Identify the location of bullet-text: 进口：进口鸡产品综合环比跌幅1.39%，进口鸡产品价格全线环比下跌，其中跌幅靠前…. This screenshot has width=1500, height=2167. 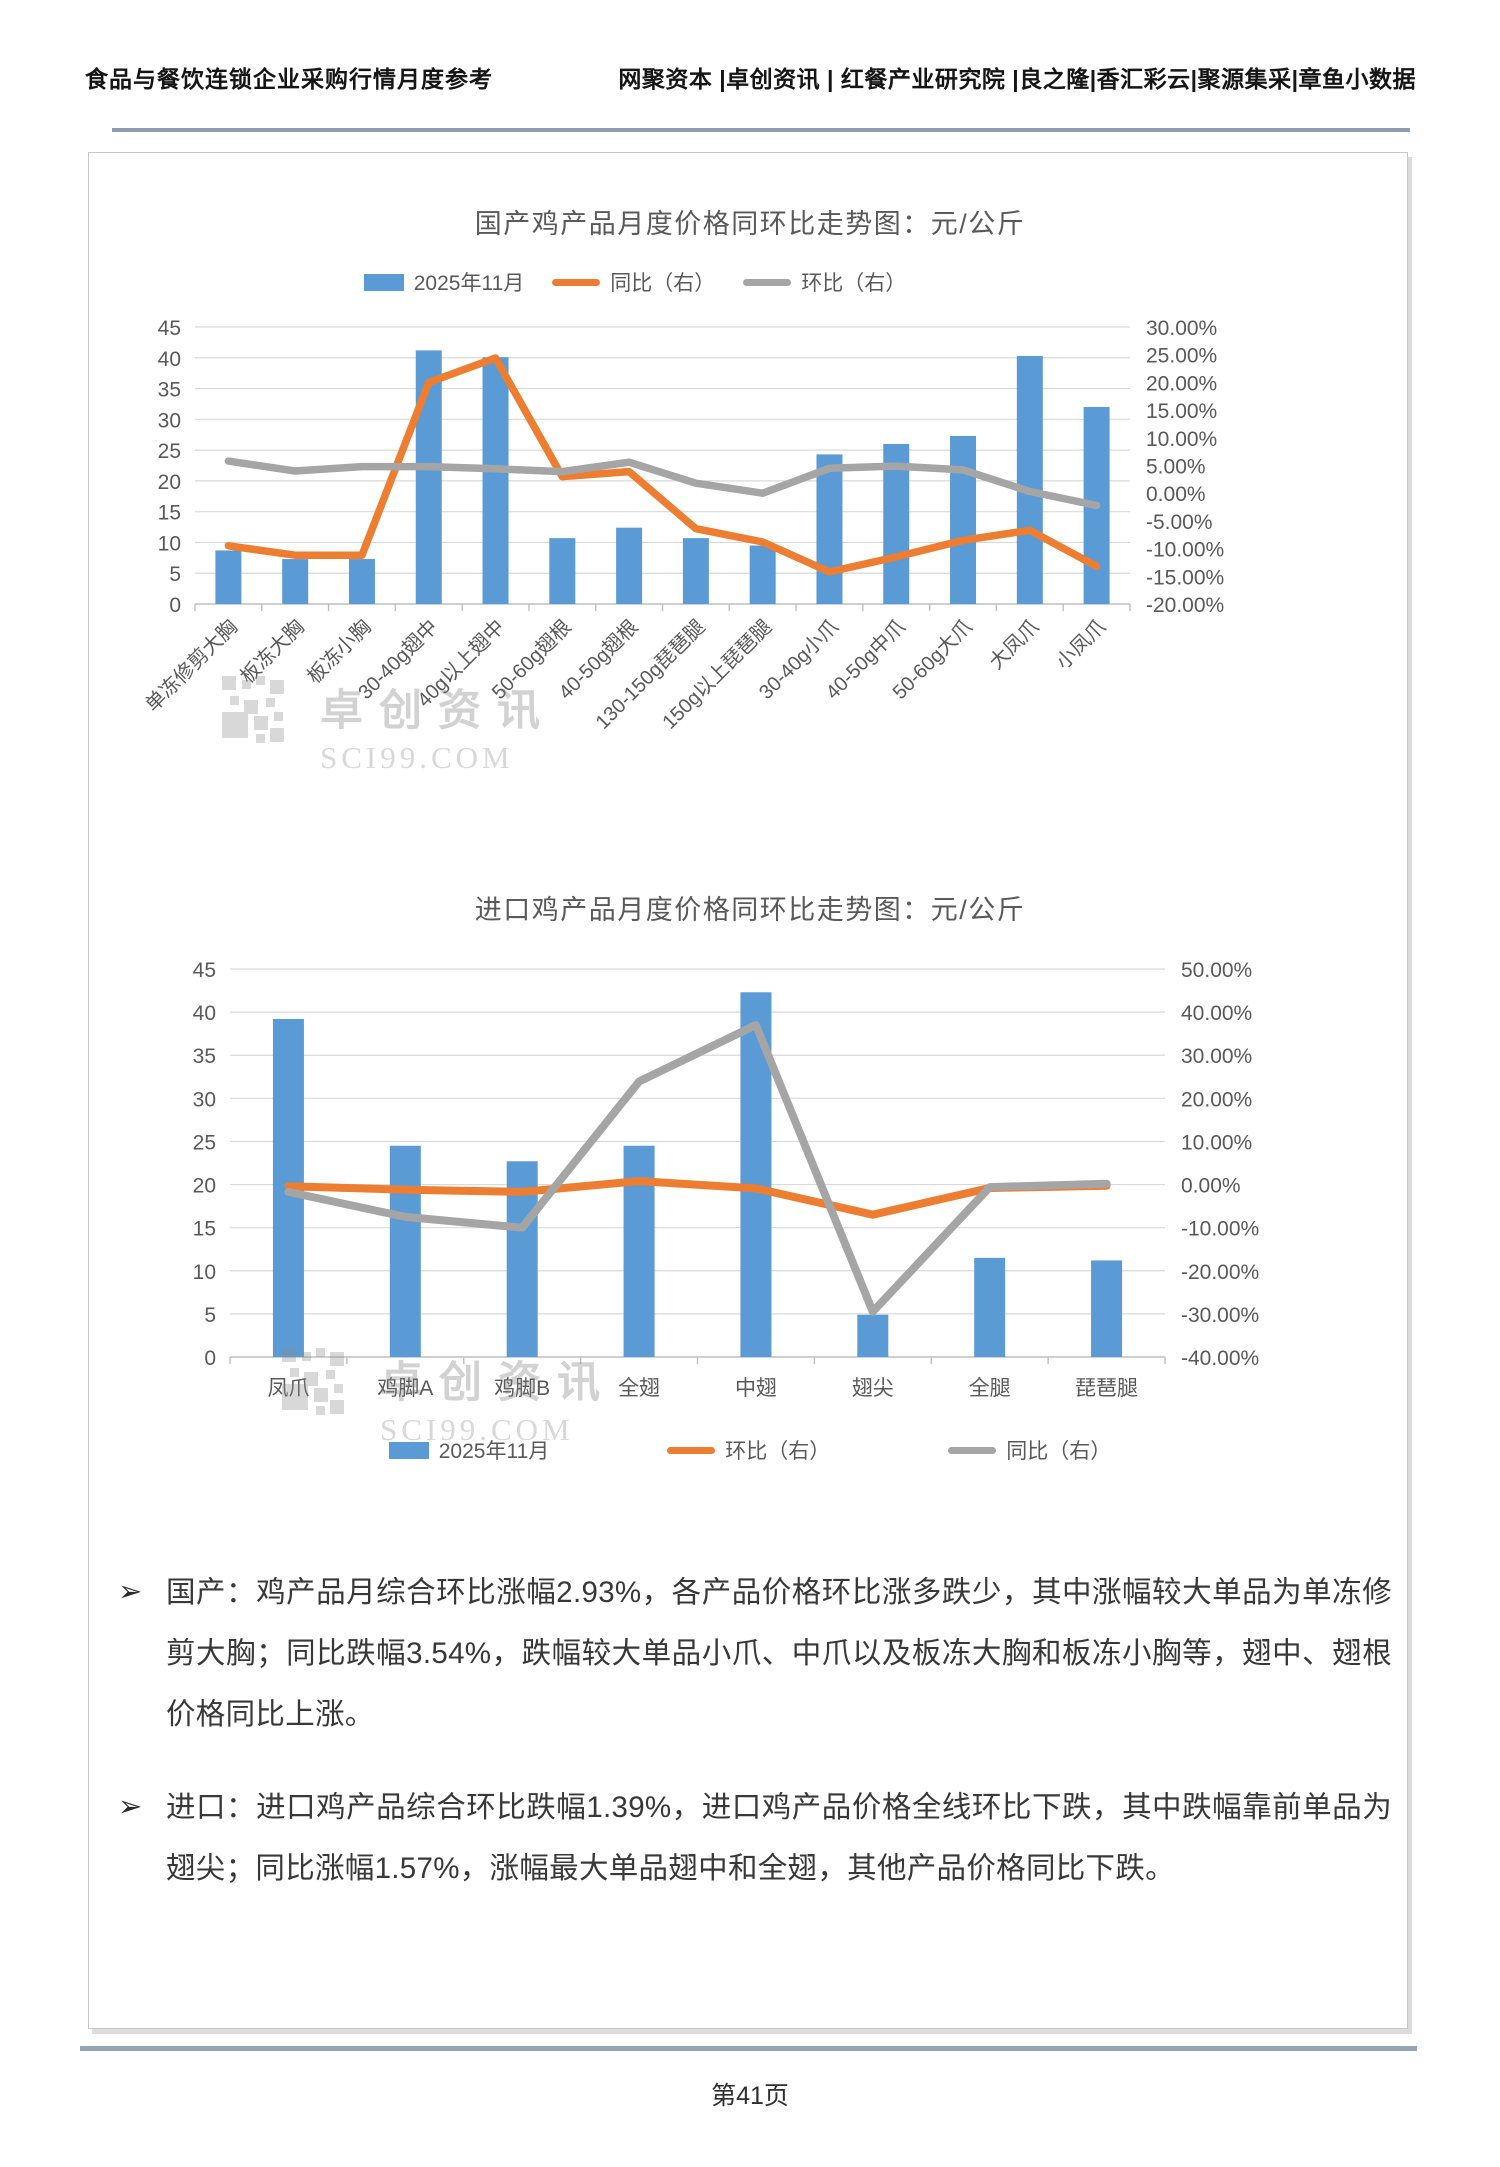
(779, 1838).